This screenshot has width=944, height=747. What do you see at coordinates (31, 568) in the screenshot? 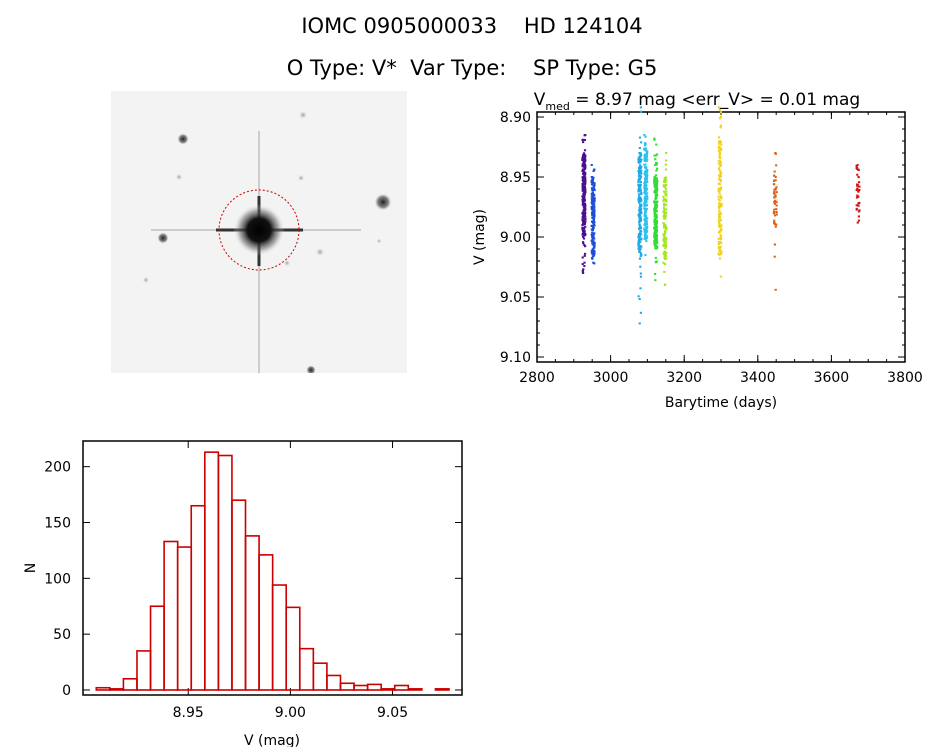
I see `histogram-ylabel: N` at bounding box center [31, 568].